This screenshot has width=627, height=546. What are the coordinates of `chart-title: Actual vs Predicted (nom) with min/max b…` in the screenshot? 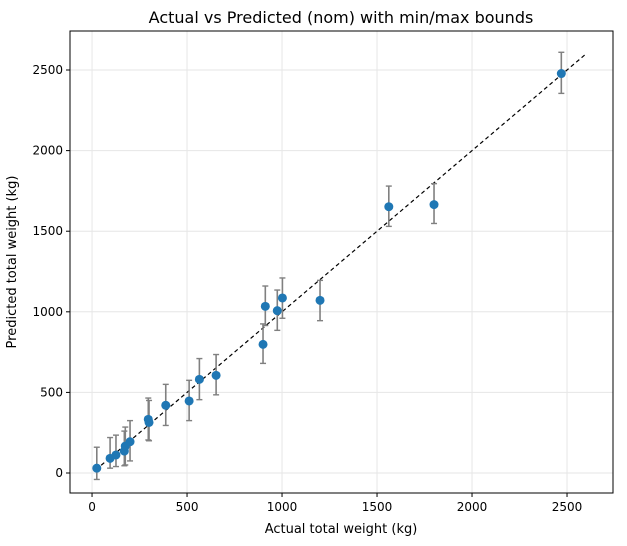 It's located at (341, 17).